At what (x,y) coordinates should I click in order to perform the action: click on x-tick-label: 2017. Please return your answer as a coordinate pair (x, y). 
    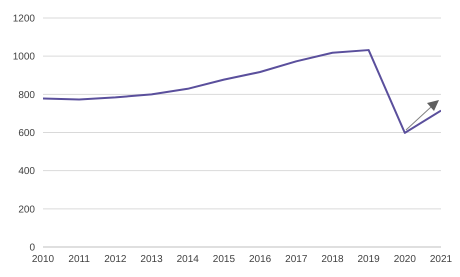
    Looking at the image, I should click on (296, 260).